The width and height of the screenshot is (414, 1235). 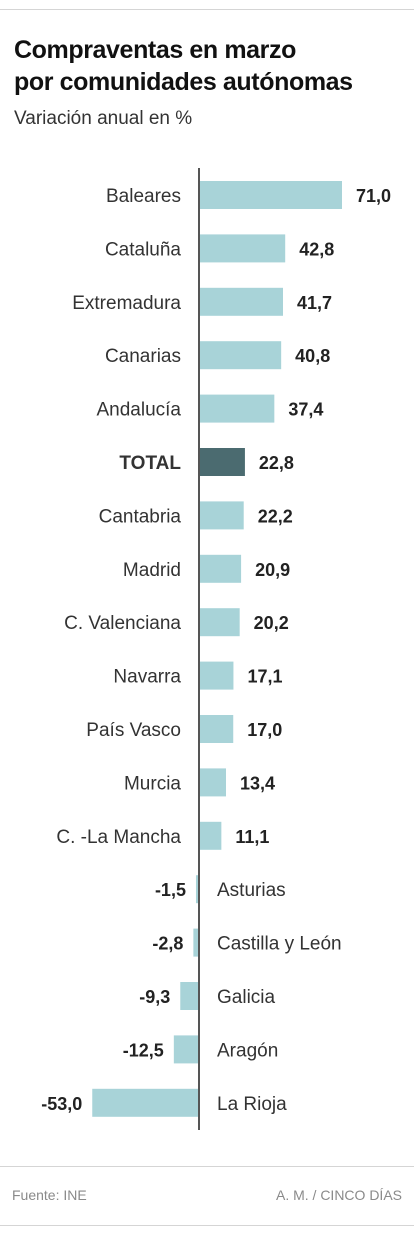 What do you see at coordinates (152, 783) in the screenshot?
I see `category-label-11: Murcia` at bounding box center [152, 783].